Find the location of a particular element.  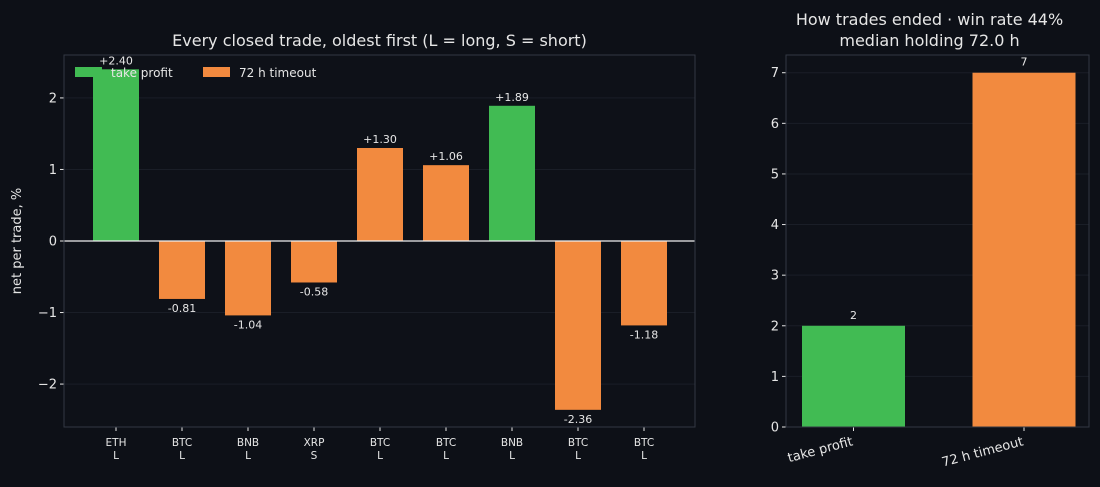

legend-swatch-timeout is located at coordinates (216, 72).